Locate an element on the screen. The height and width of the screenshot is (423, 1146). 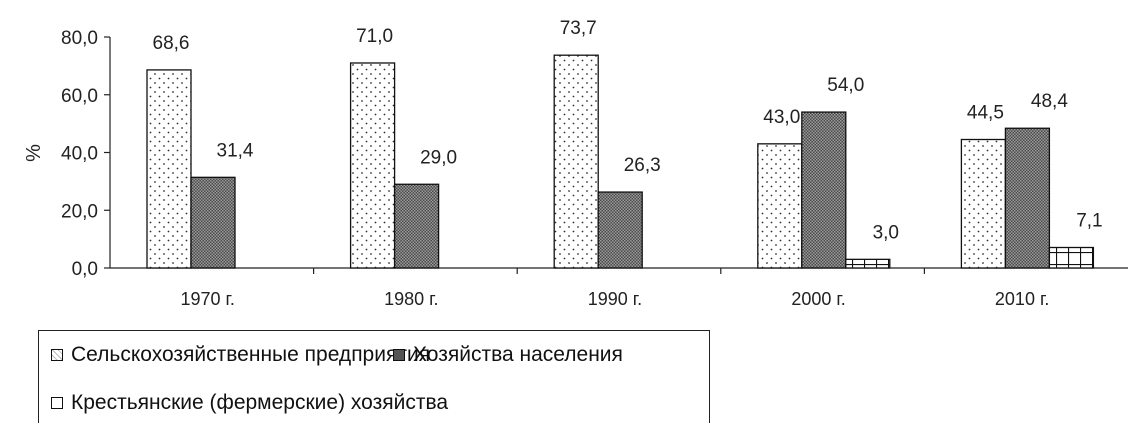
dotted-swatch-icon is located at coordinates (57, 355).